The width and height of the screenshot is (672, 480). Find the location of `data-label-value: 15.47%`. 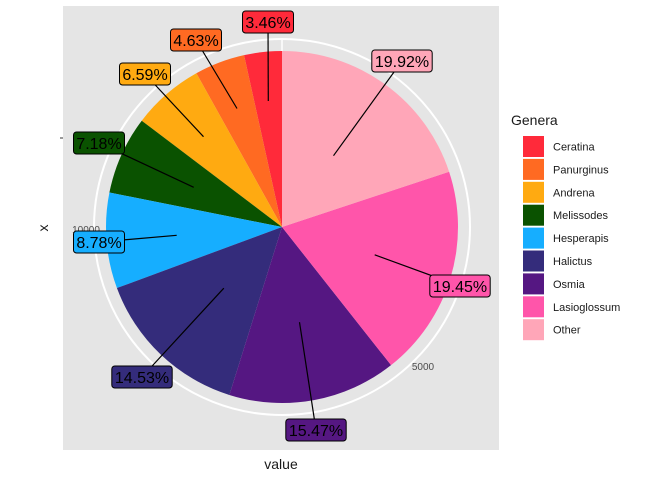

data-label-value: 15.47% is located at coordinates (316, 431).